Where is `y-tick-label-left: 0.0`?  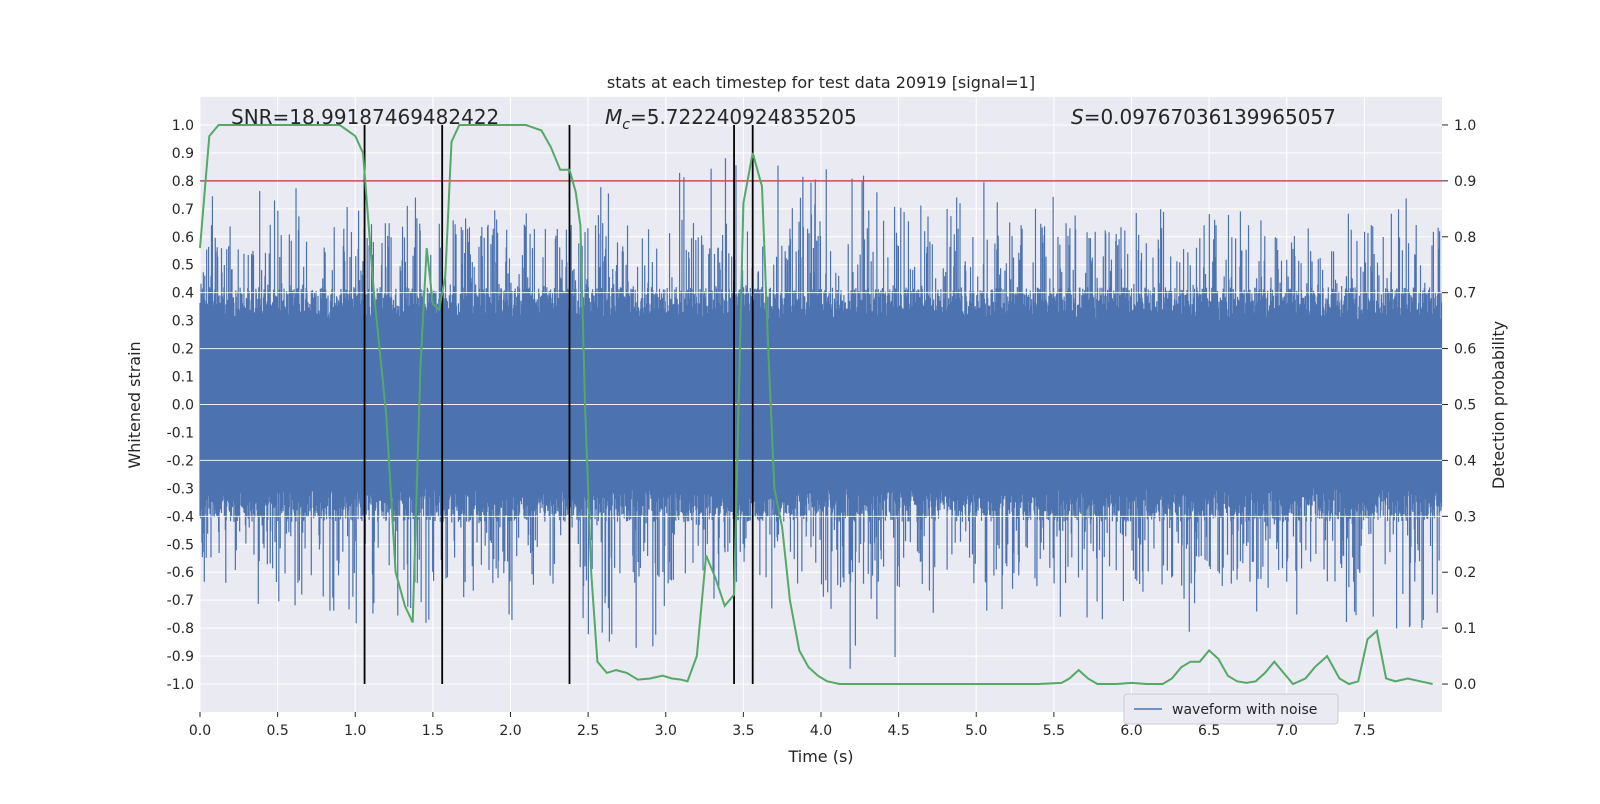 y-tick-label-left: 0.0 is located at coordinates (183, 406).